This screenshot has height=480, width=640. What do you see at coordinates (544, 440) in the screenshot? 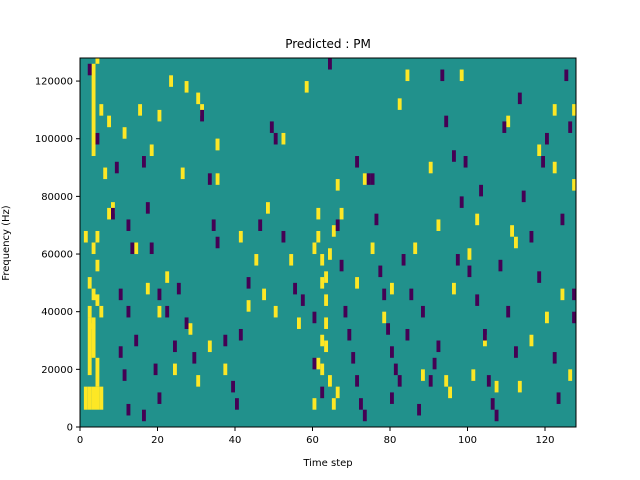
I see `x-tick-label: 120` at bounding box center [544, 440].